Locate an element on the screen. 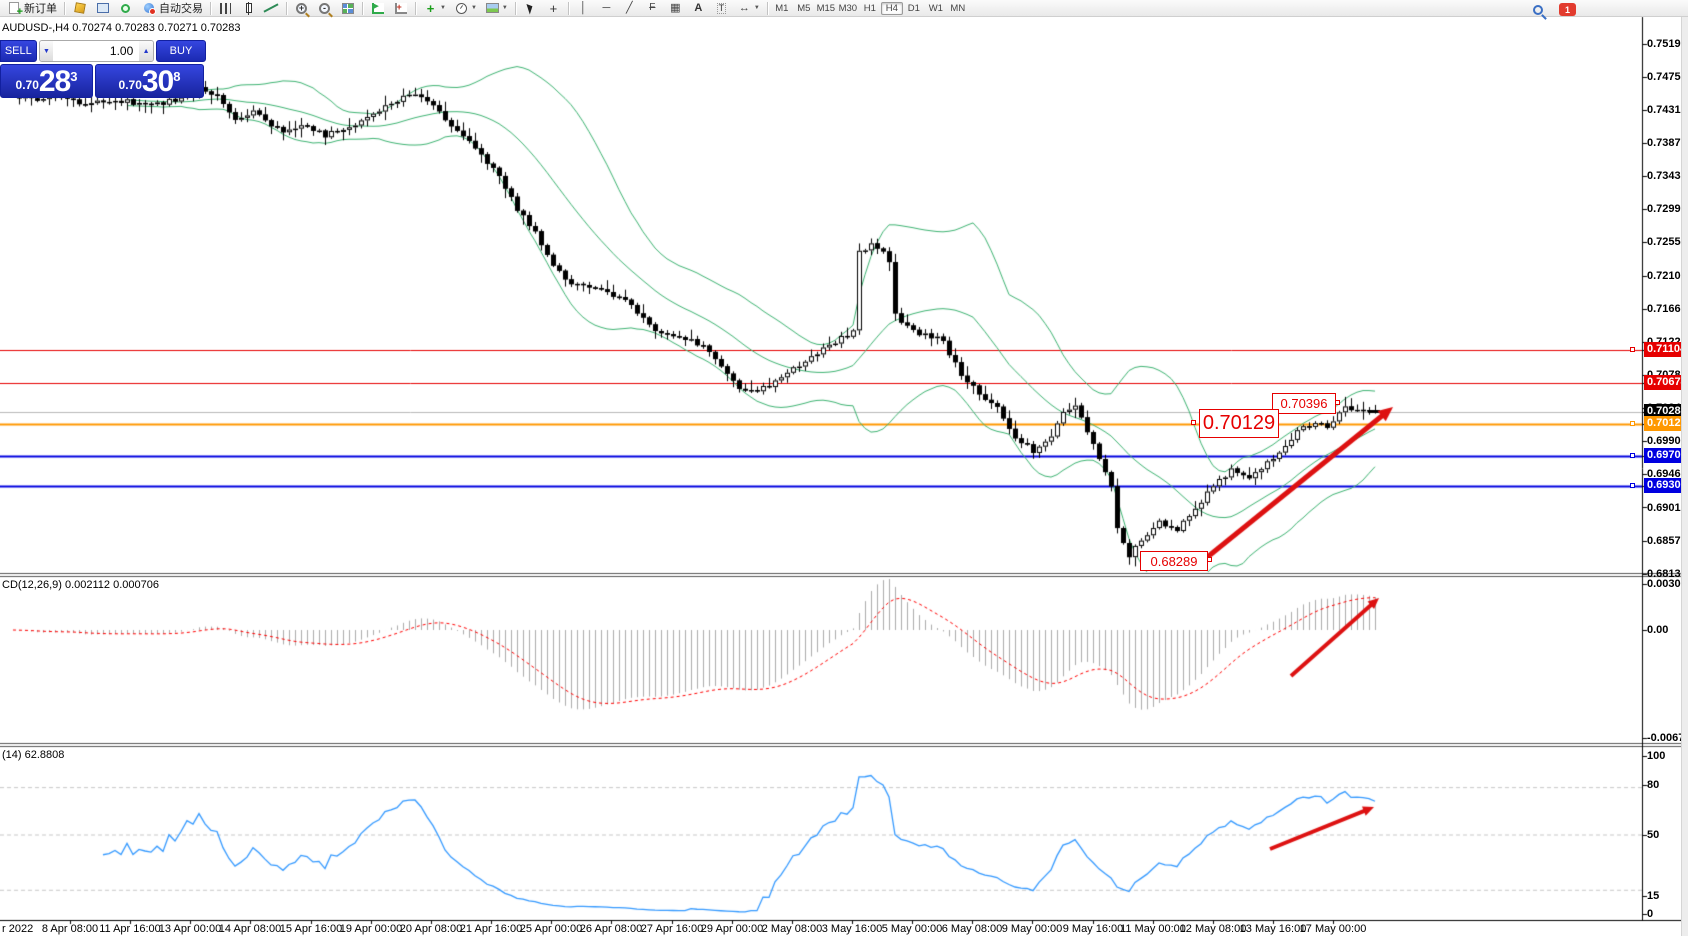 The image size is (1688, 936). channels-button: ▦ is located at coordinates (675, 8).